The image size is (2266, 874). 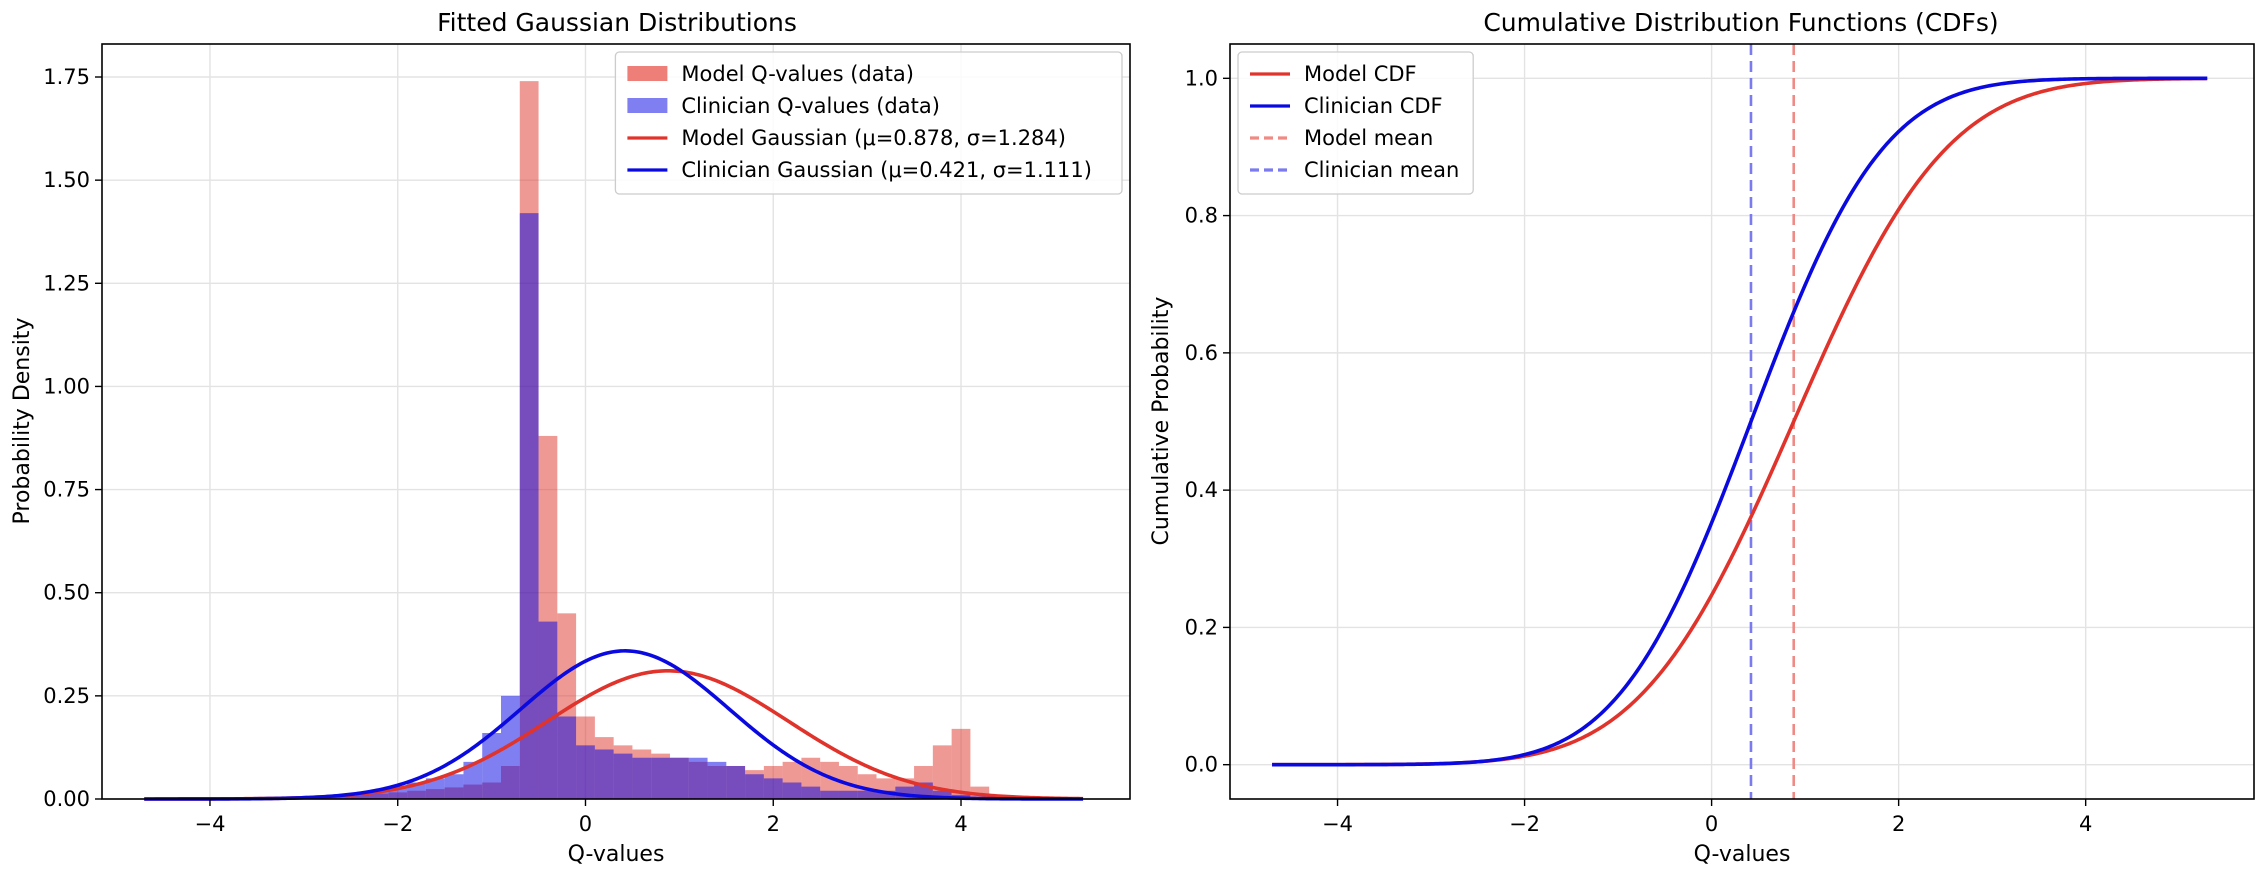 What do you see at coordinates (1201, 627) in the screenshot?
I see `y-tick-label: 0.2` at bounding box center [1201, 627].